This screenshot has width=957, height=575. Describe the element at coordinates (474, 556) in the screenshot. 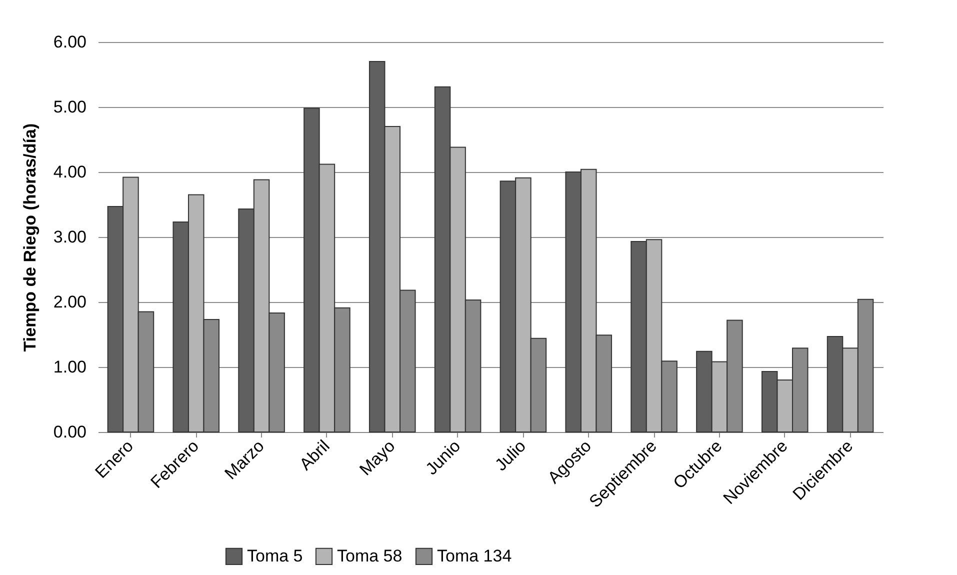

I see `legend-label: Toma 134` at that location.